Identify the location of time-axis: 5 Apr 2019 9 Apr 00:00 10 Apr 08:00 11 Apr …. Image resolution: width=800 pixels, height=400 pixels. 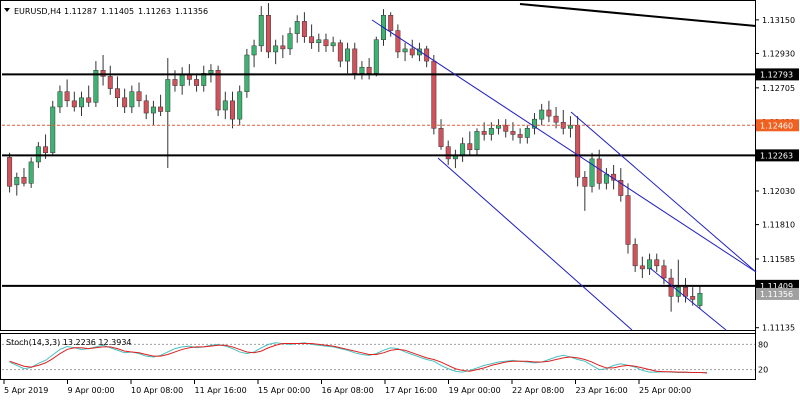
(347, 387).